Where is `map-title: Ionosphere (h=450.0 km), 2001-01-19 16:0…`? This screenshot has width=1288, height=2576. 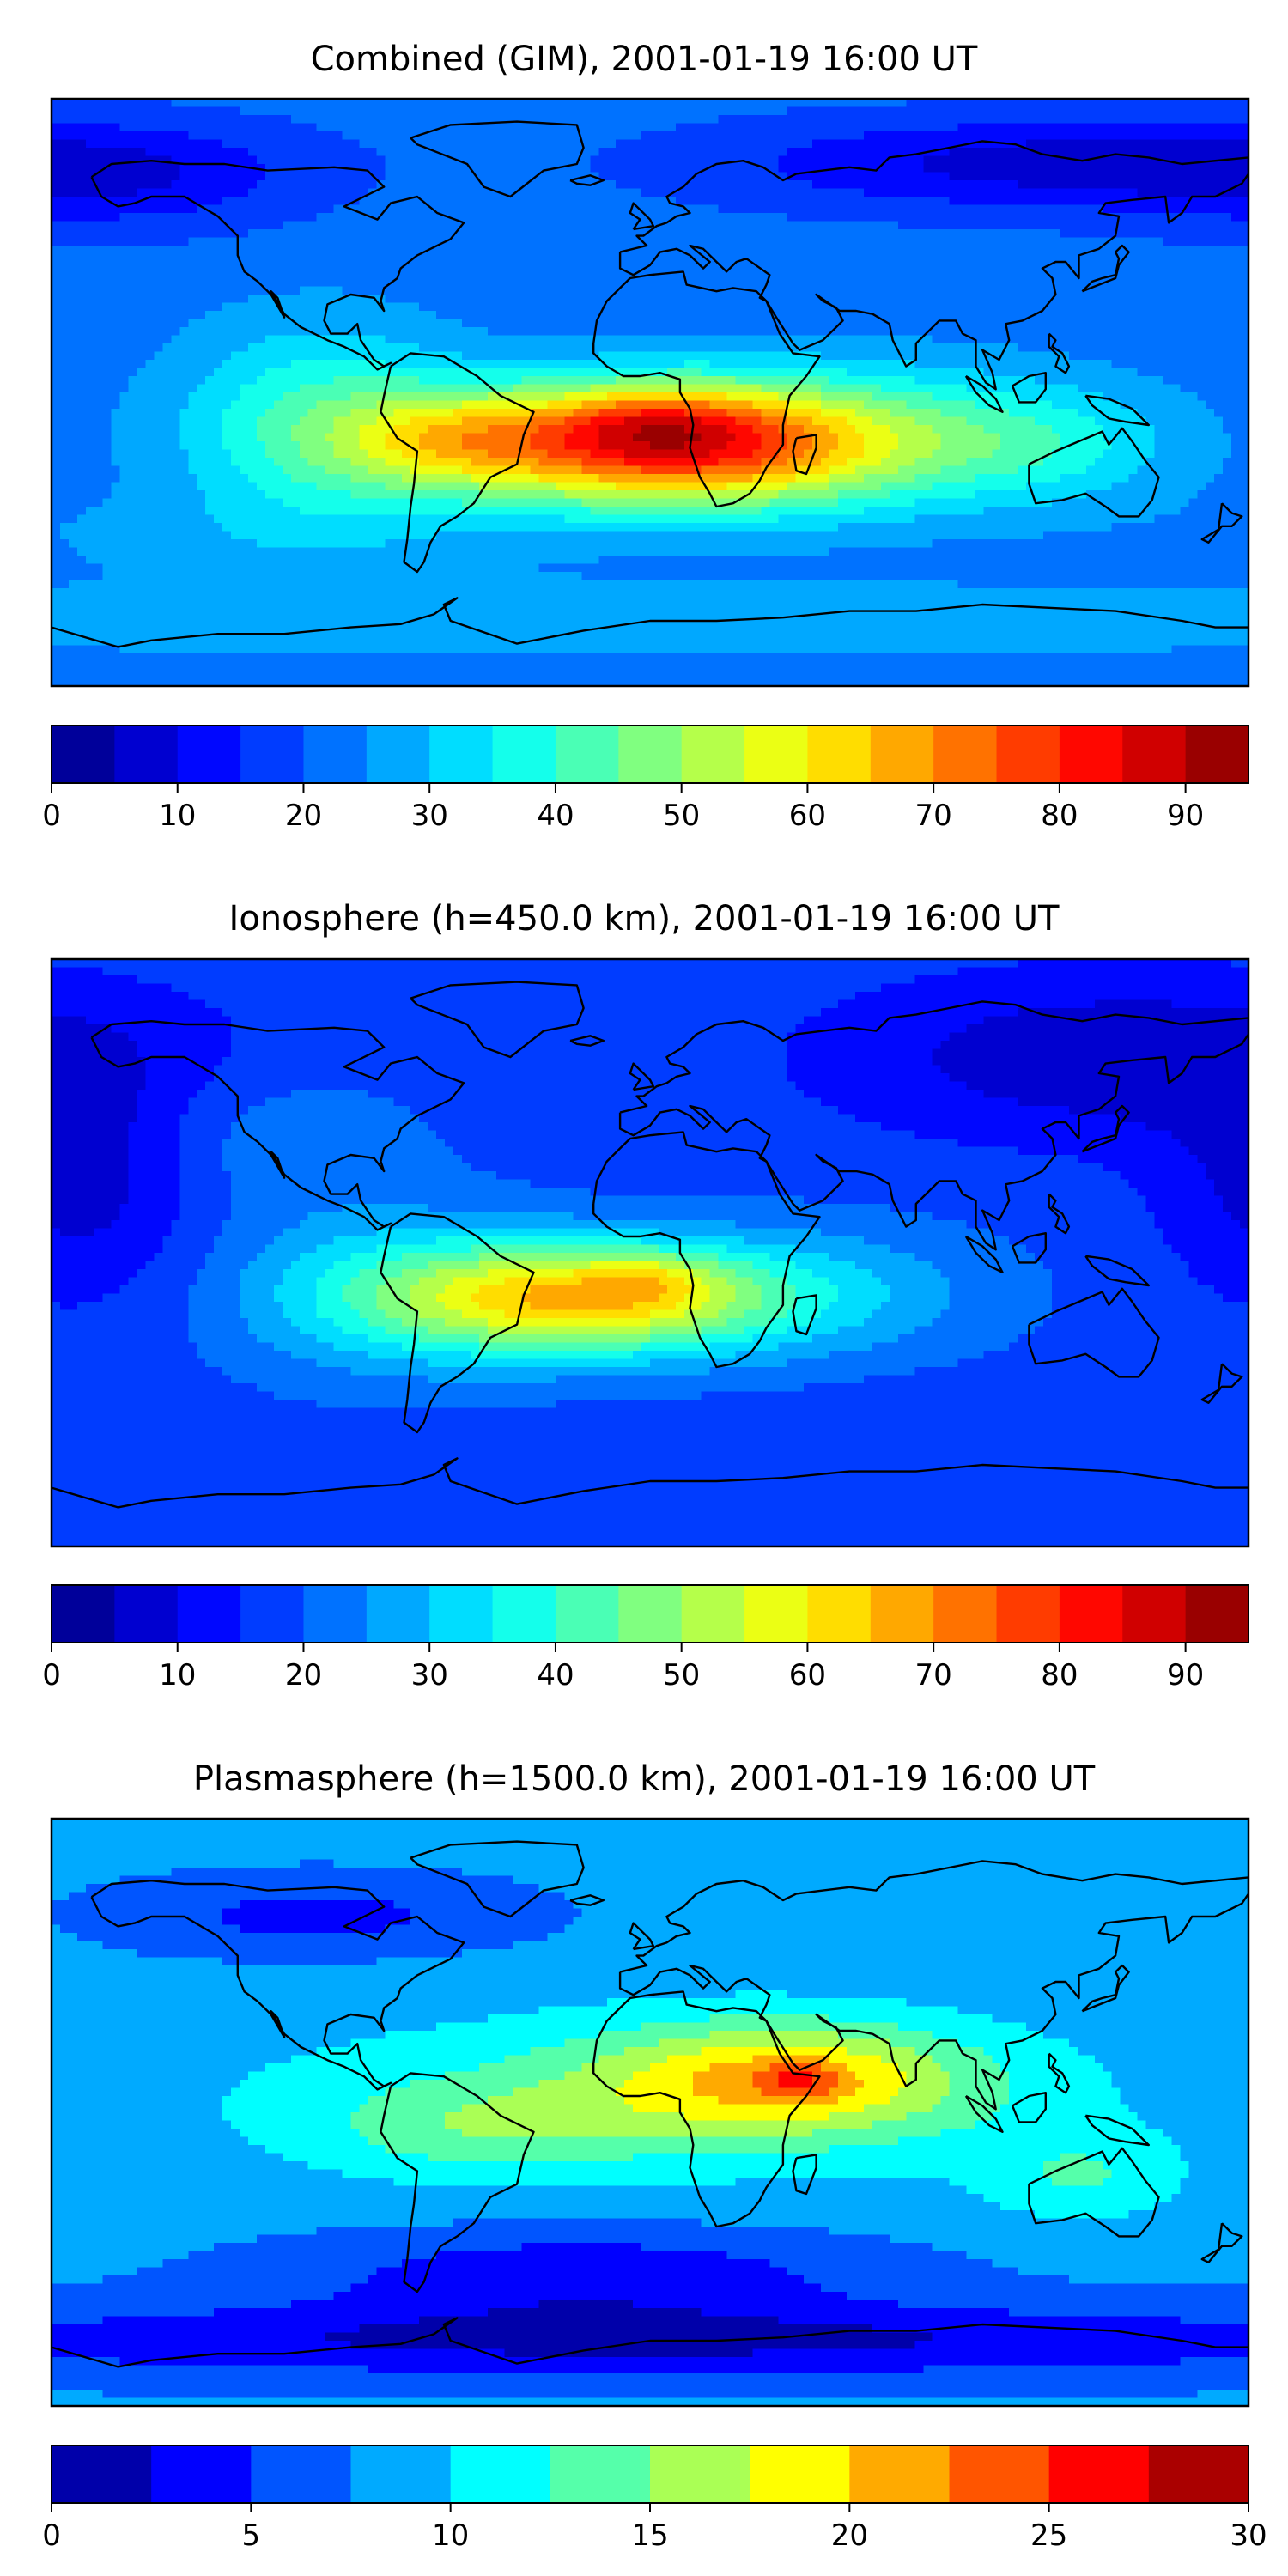 map-title: Ionosphere (h=450.0 km), 2001-01-19 16:0… is located at coordinates (644, 919).